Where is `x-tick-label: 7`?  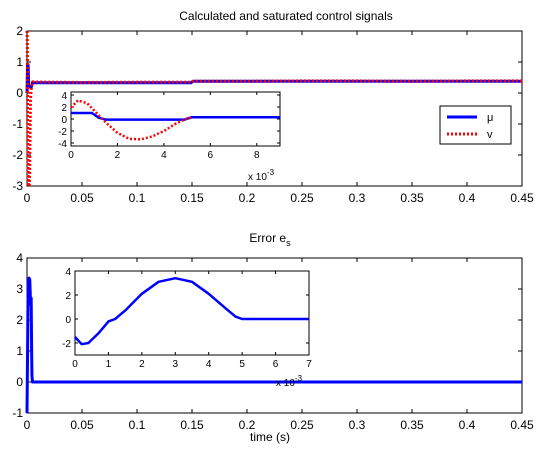
x-tick-label: 7 is located at coordinates (309, 364).